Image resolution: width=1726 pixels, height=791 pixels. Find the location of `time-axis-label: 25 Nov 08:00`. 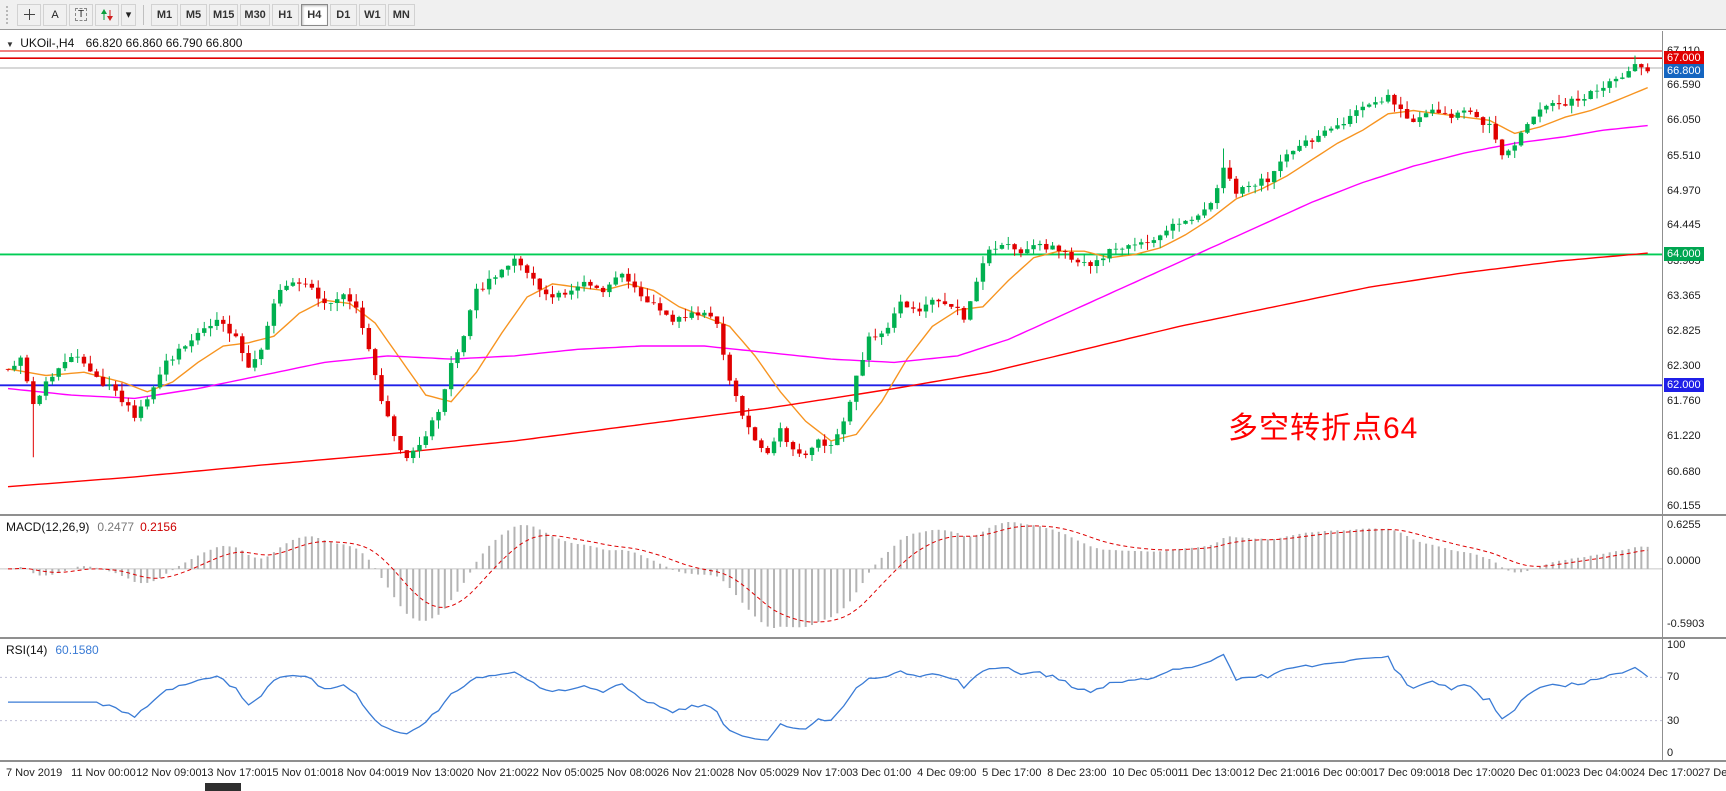

time-axis-label: 25 Nov 08:00 is located at coordinates (624, 773).